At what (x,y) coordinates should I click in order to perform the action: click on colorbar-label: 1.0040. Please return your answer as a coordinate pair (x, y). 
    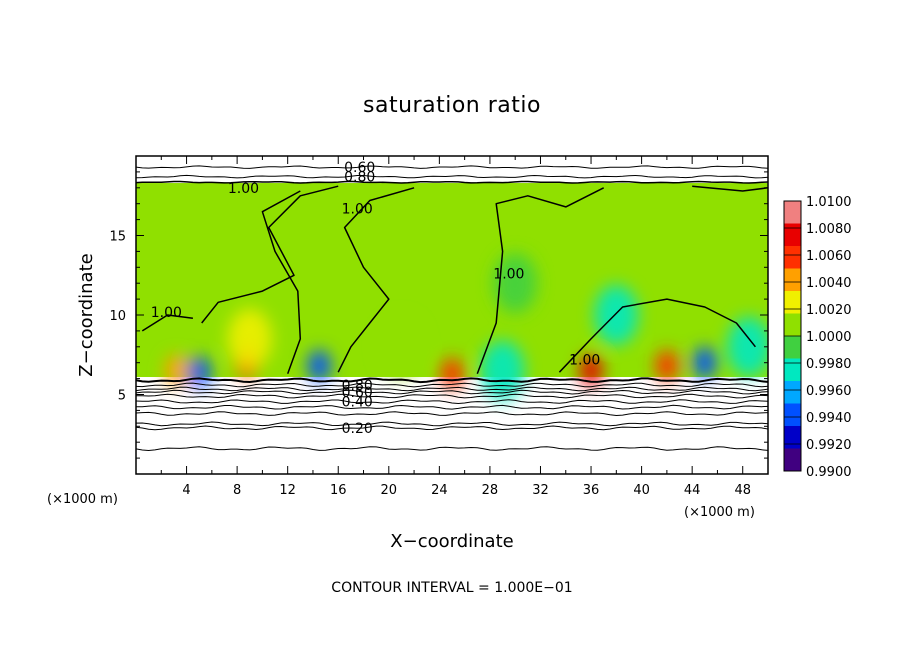
    Looking at the image, I should click on (829, 283).